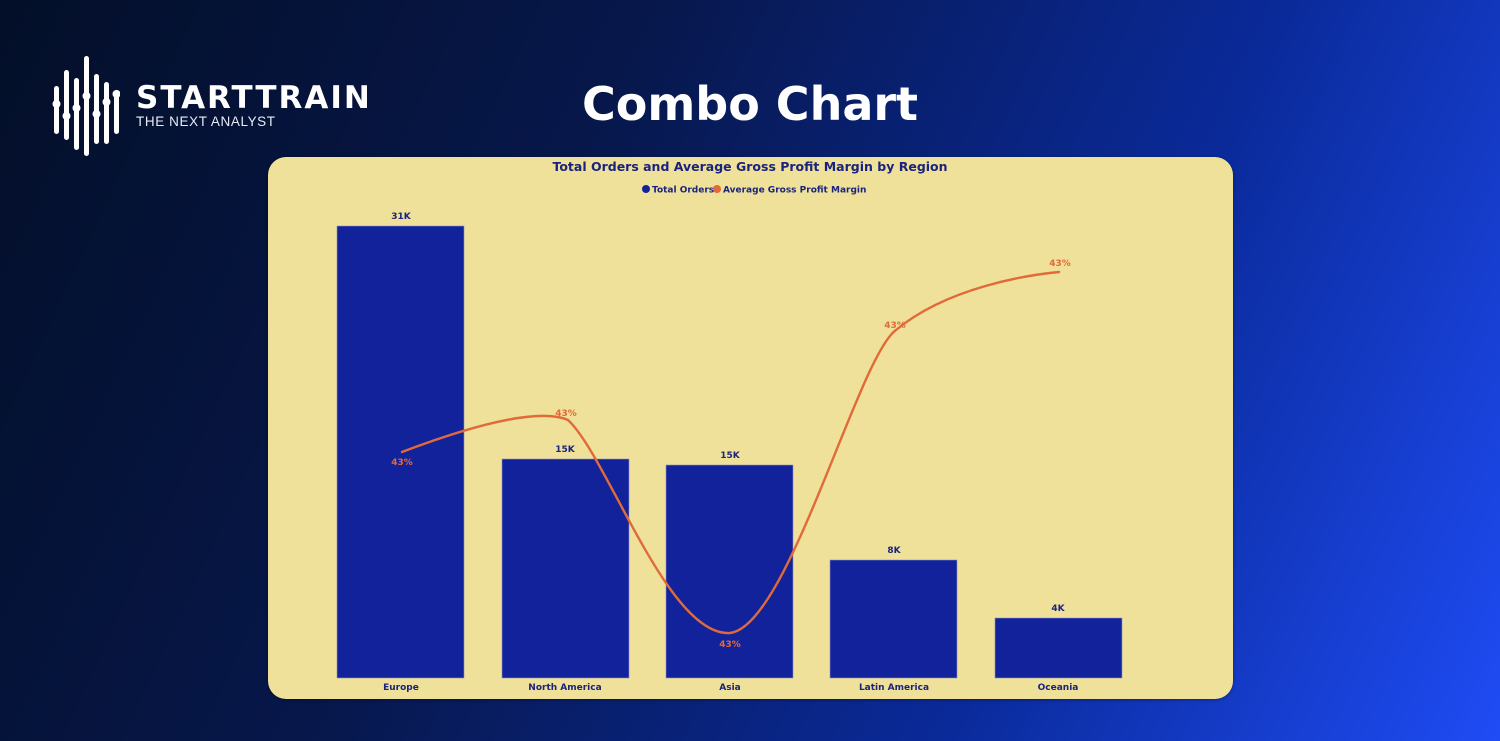  I want to click on svg-text: Average Gross Profit Margin, so click(794, 191).